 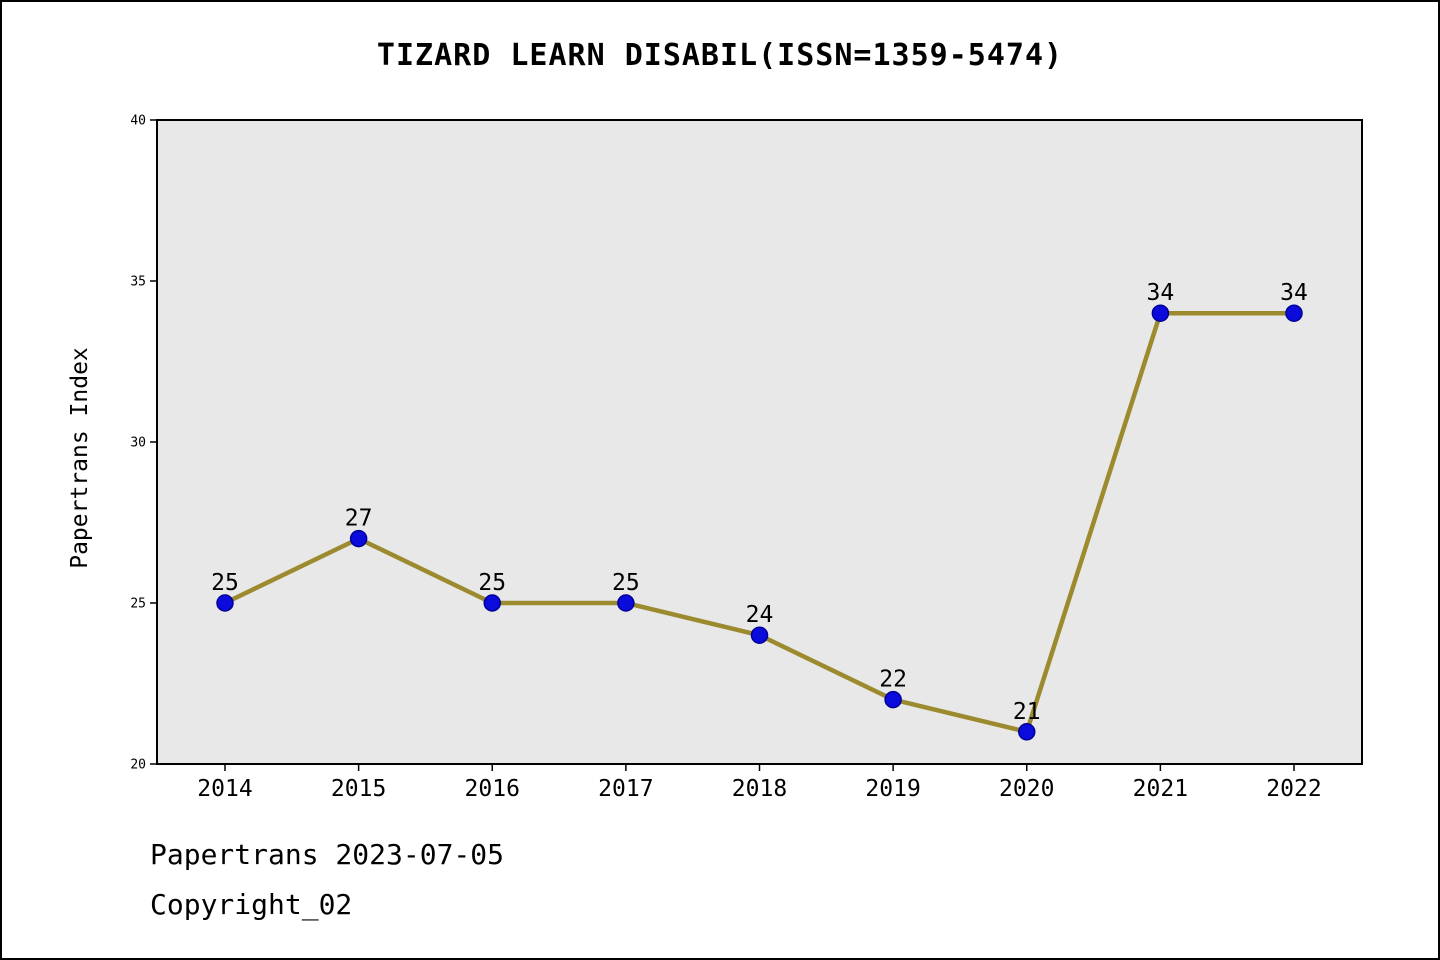 I want to click on x-tick-label: 2016, so click(x=492, y=789).